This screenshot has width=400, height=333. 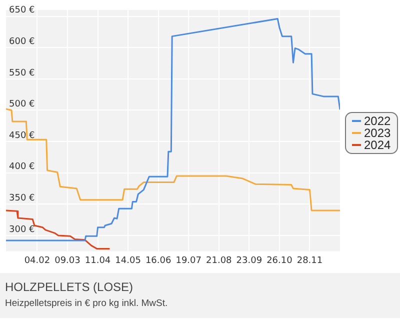 What do you see at coordinates (249, 261) in the screenshot?
I see `x-tick-label: 23.09` at bounding box center [249, 261].